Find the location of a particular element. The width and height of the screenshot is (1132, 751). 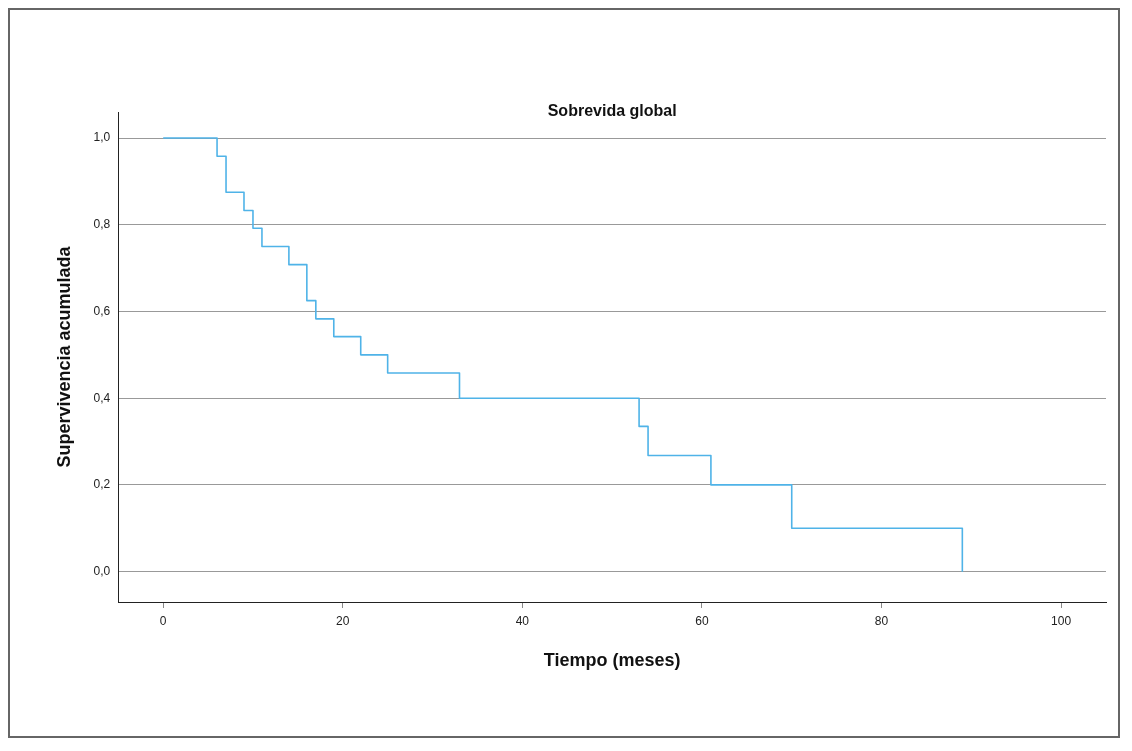

x-tick-label: 100 is located at coordinates (1061, 620).